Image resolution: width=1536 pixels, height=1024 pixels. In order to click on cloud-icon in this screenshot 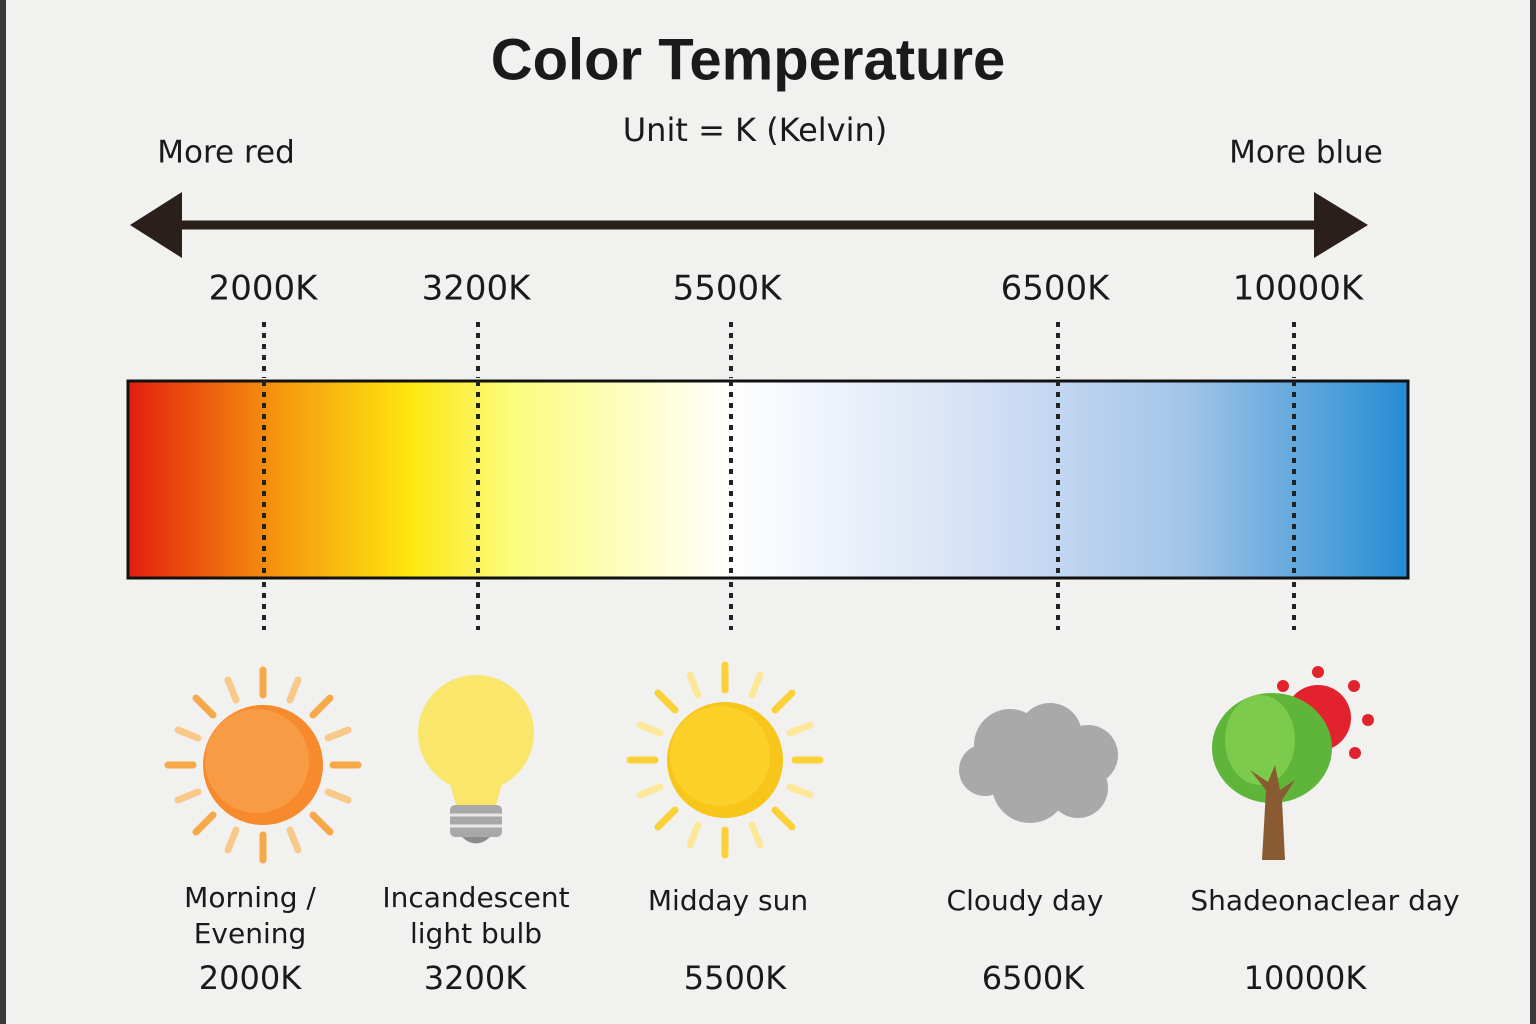, I will do `click(1038, 763)`.